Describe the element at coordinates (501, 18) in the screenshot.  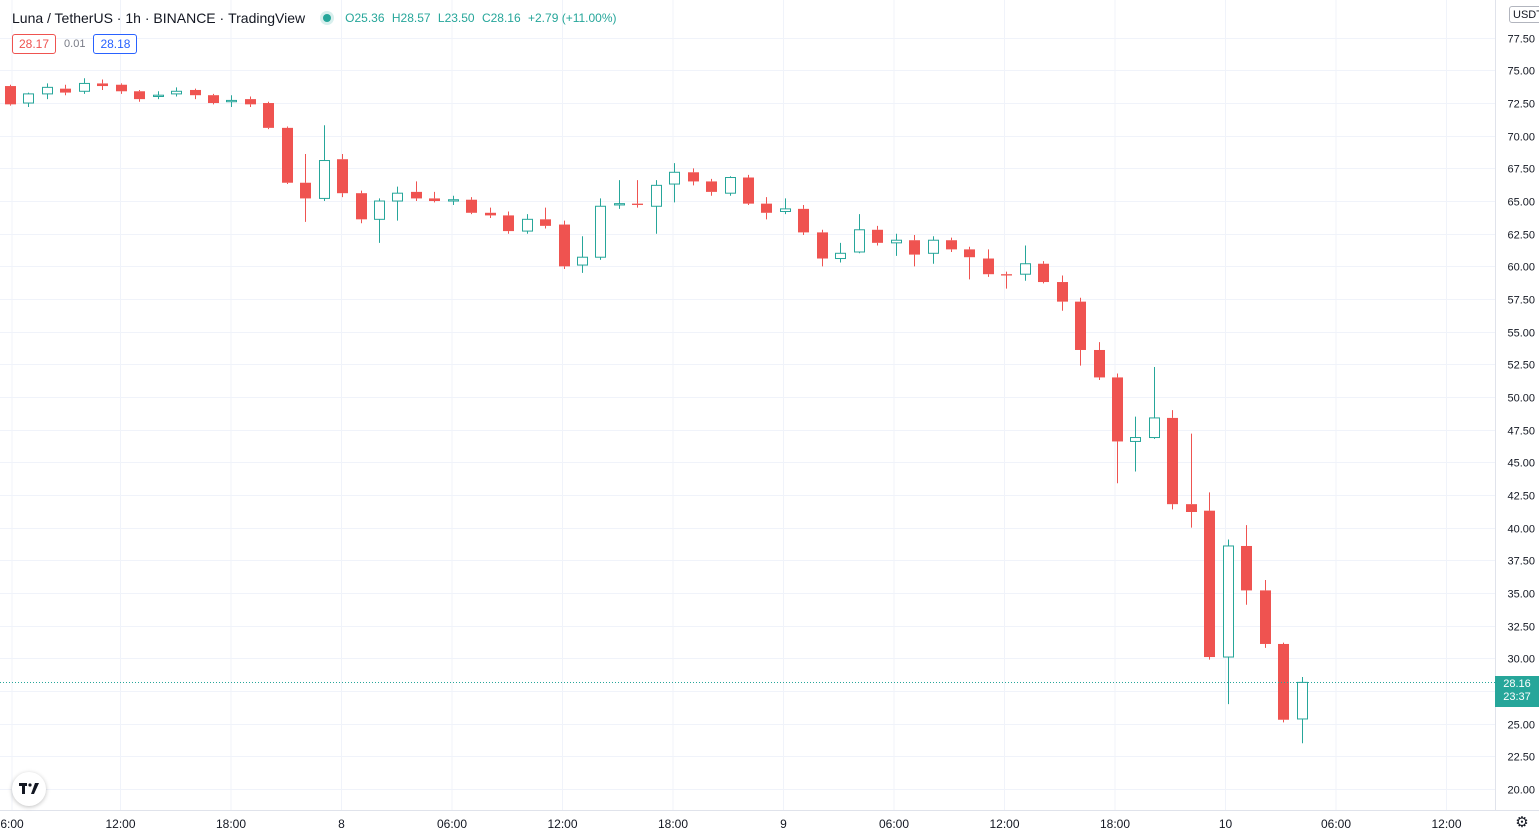
I see `close-value: C28.16` at that location.